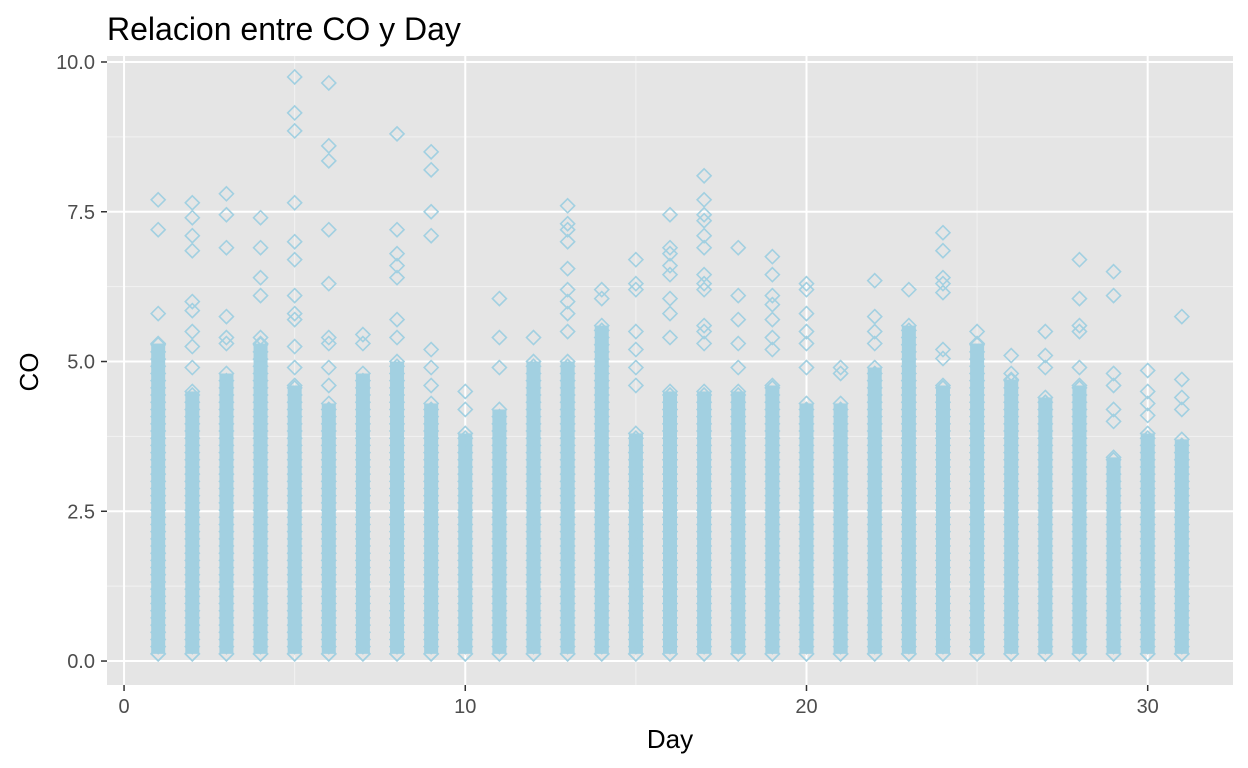 Image resolution: width=1248 pixels, height=768 pixels. I want to click on day-24-points, so click(943, 443).